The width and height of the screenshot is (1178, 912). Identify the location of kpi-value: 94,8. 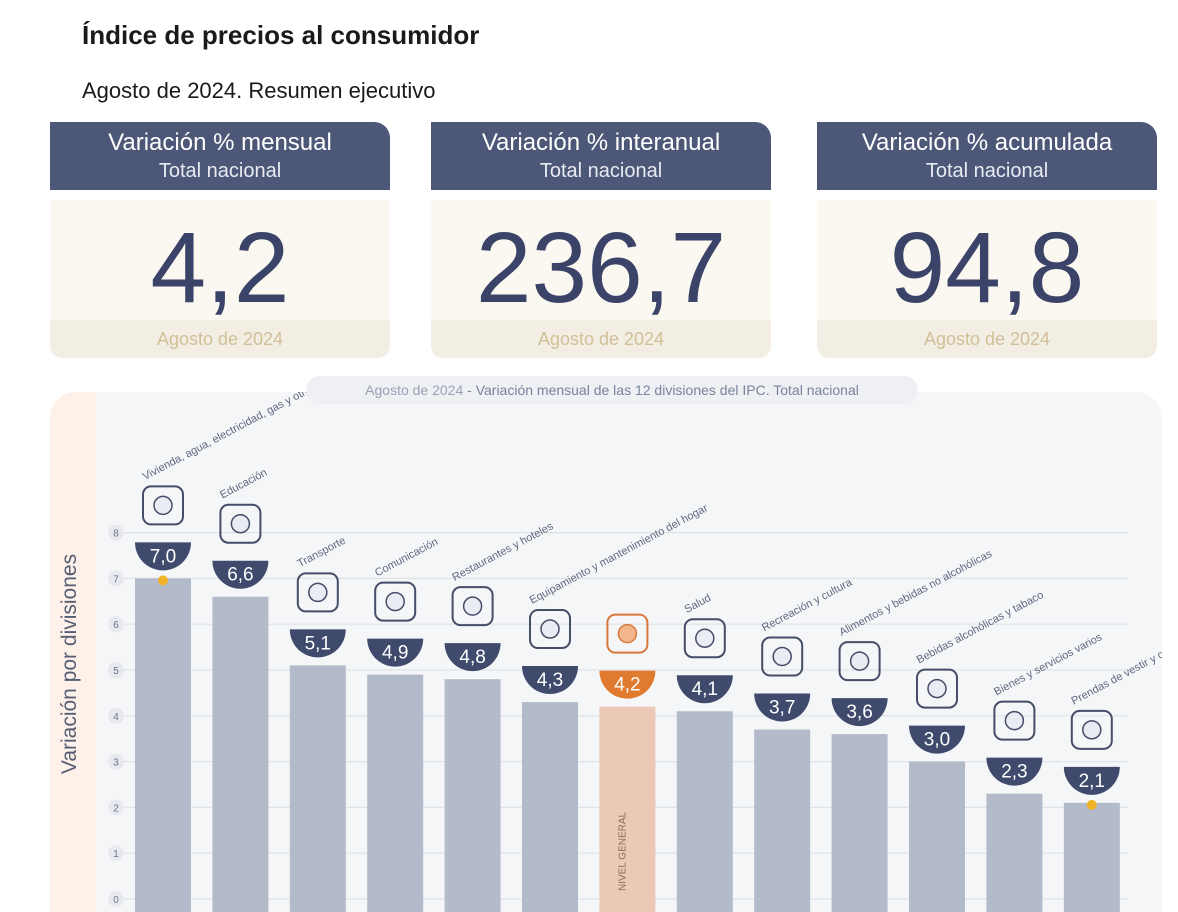
(987, 268).